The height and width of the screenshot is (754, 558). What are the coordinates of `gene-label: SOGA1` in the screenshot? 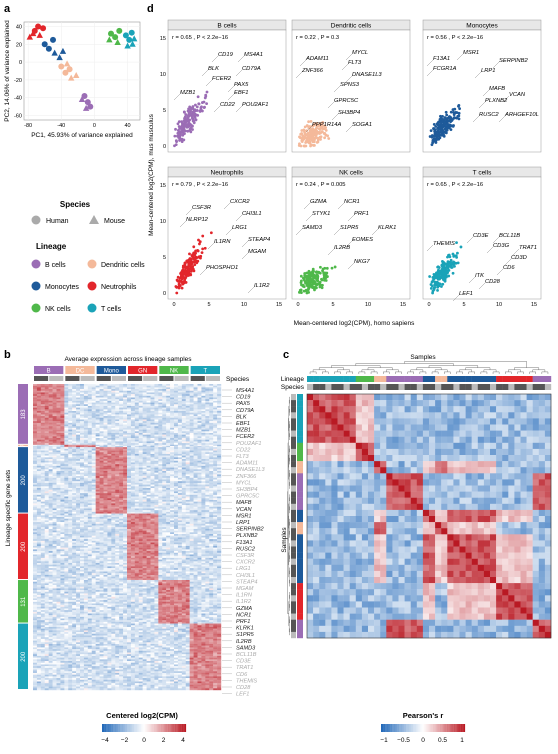 It's located at (362, 125).